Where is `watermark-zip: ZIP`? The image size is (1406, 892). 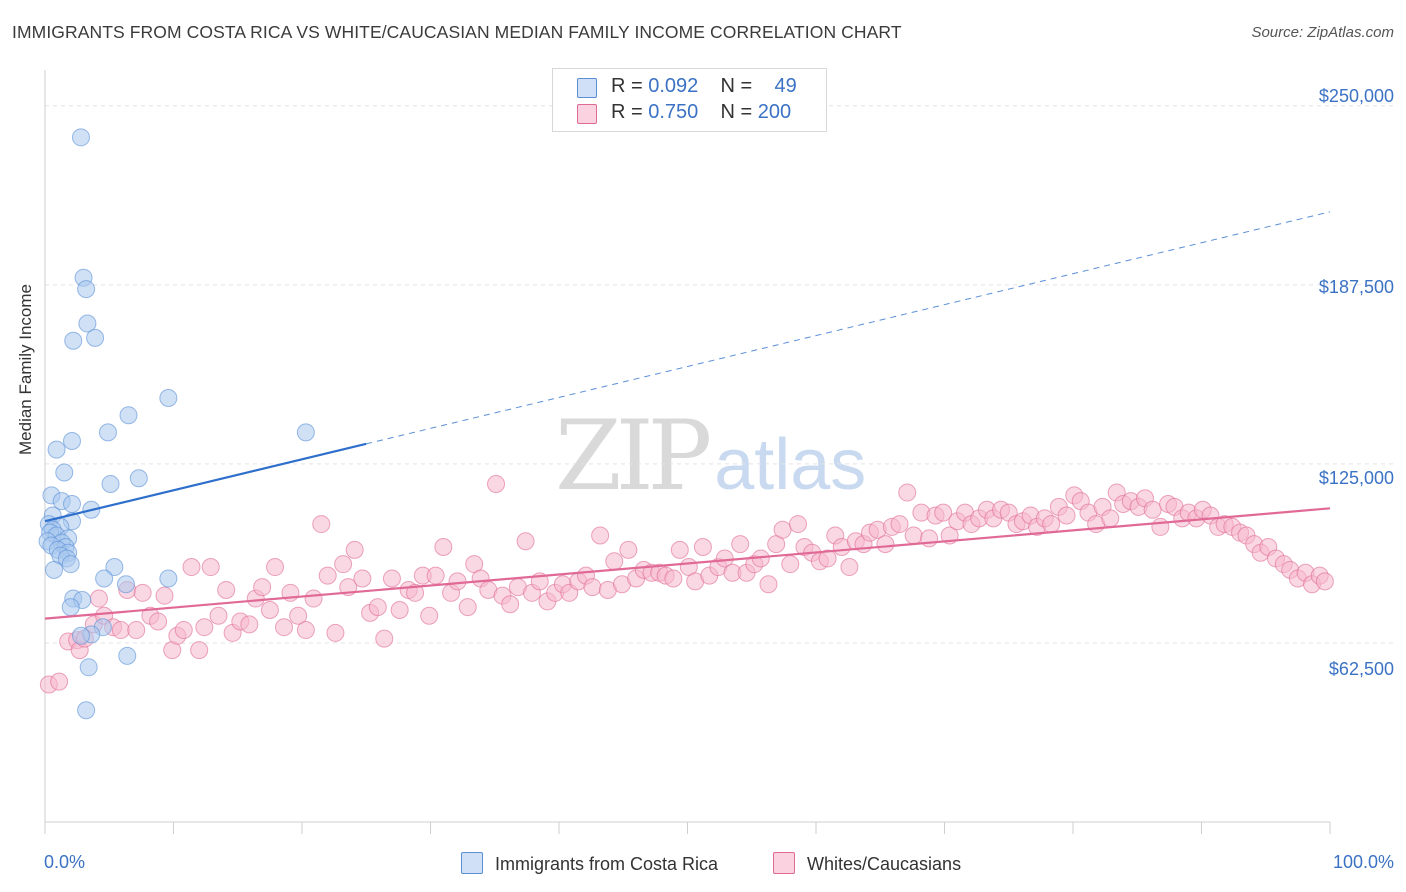
watermark-zip: ZIP is located at coordinates (633, 456).